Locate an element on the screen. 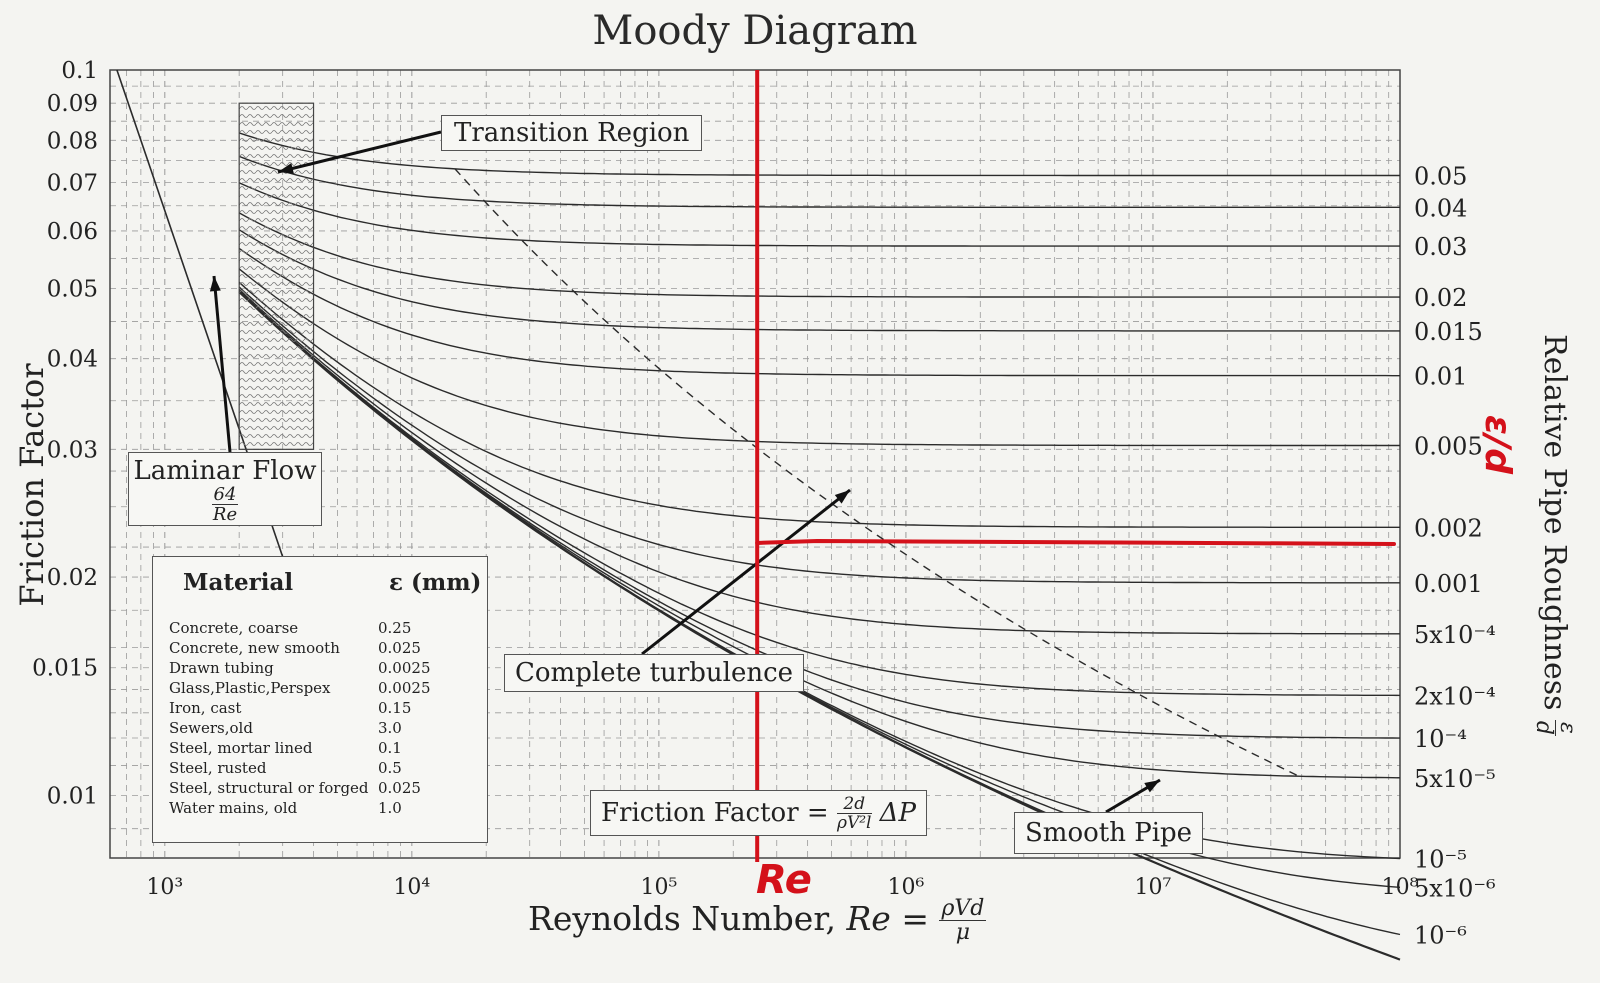  y-tick-label: 0.09 is located at coordinates (72, 104).